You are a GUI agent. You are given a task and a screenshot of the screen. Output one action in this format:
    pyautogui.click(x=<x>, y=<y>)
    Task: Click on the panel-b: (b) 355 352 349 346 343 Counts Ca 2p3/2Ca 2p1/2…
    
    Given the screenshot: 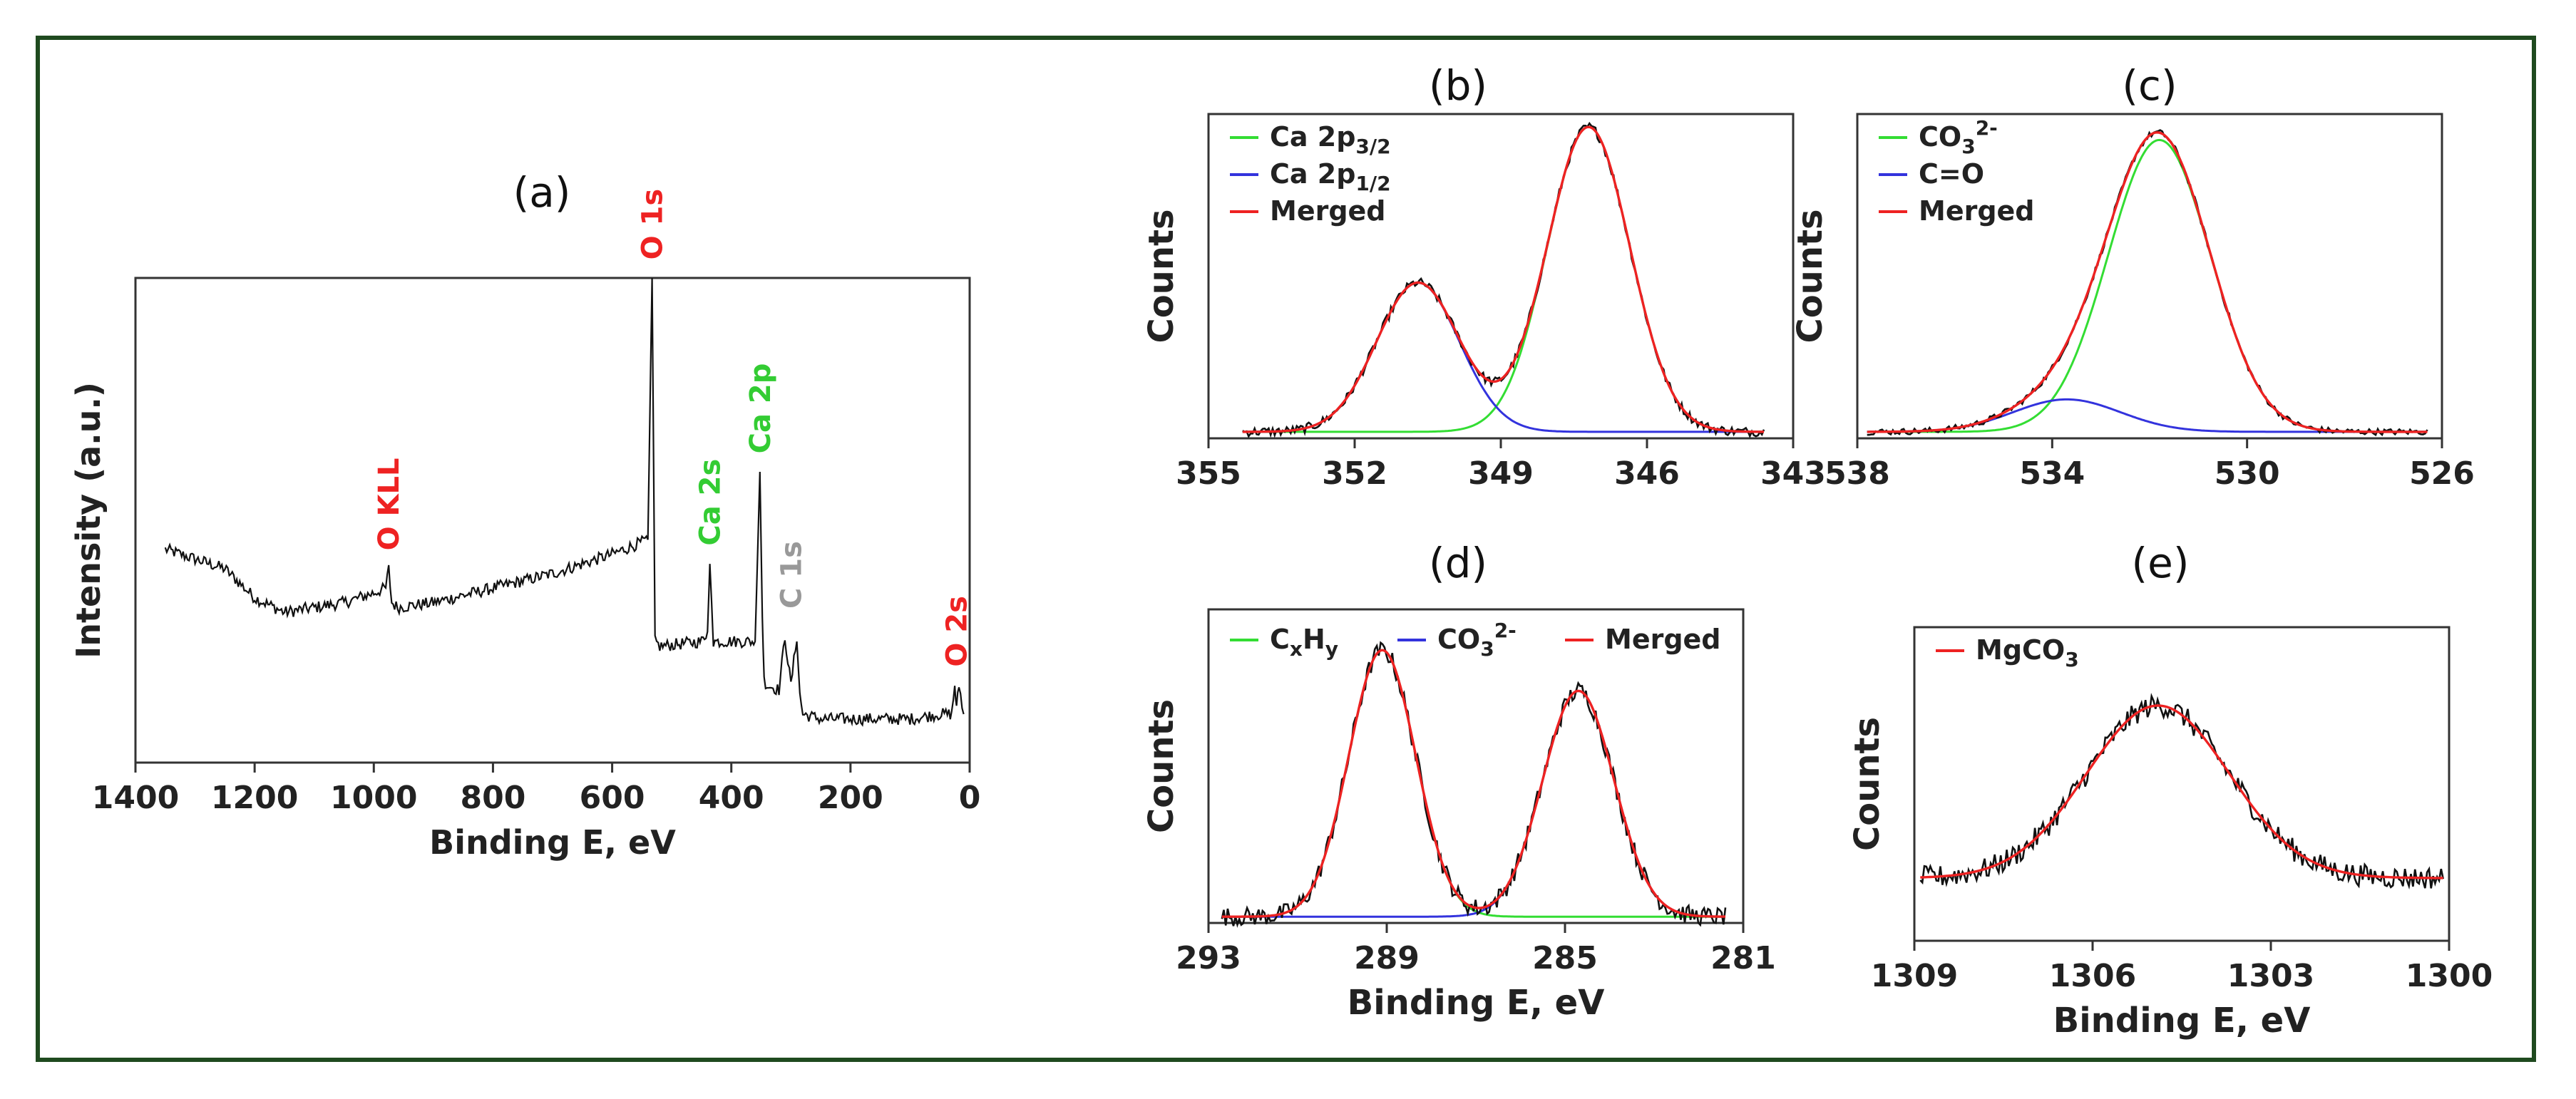 What is the action you would take?
    pyautogui.click(x=1483, y=276)
    